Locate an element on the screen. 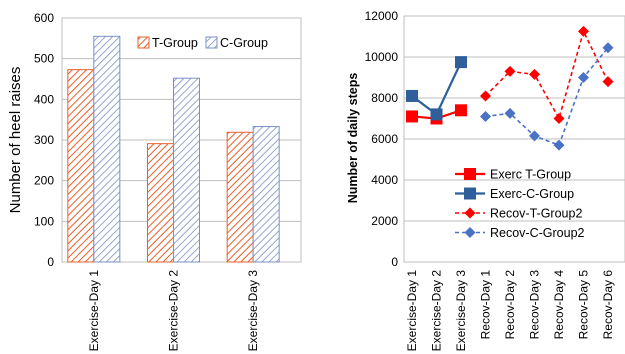  series-recov-t-group2 is located at coordinates (547, 74).